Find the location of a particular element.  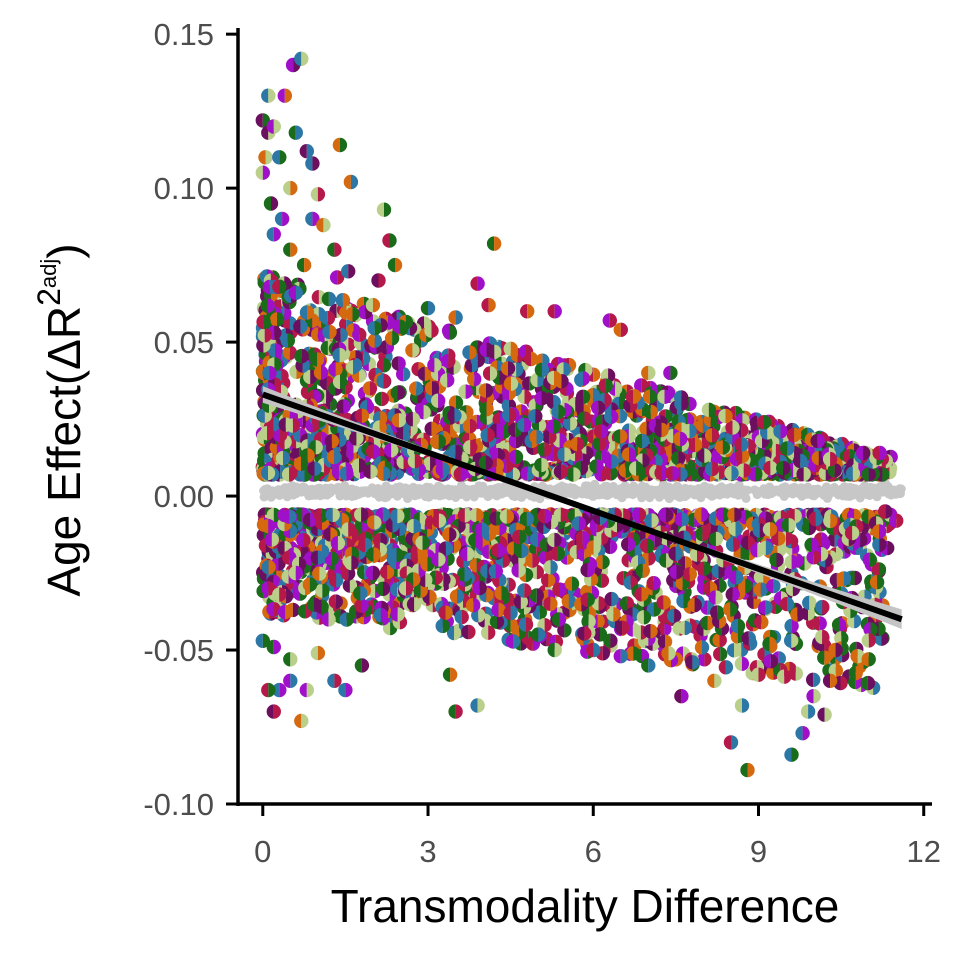

y-tick-label: 0.15 is located at coordinates (184, 34).